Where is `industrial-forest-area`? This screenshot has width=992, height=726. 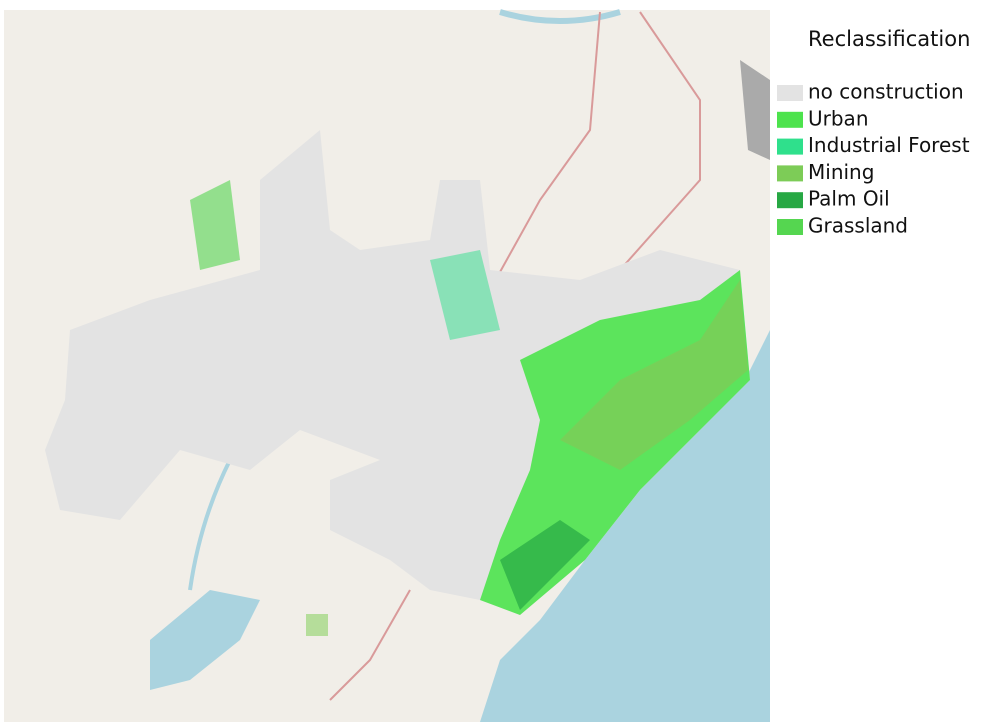 industrial-forest-area is located at coordinates (465, 295).